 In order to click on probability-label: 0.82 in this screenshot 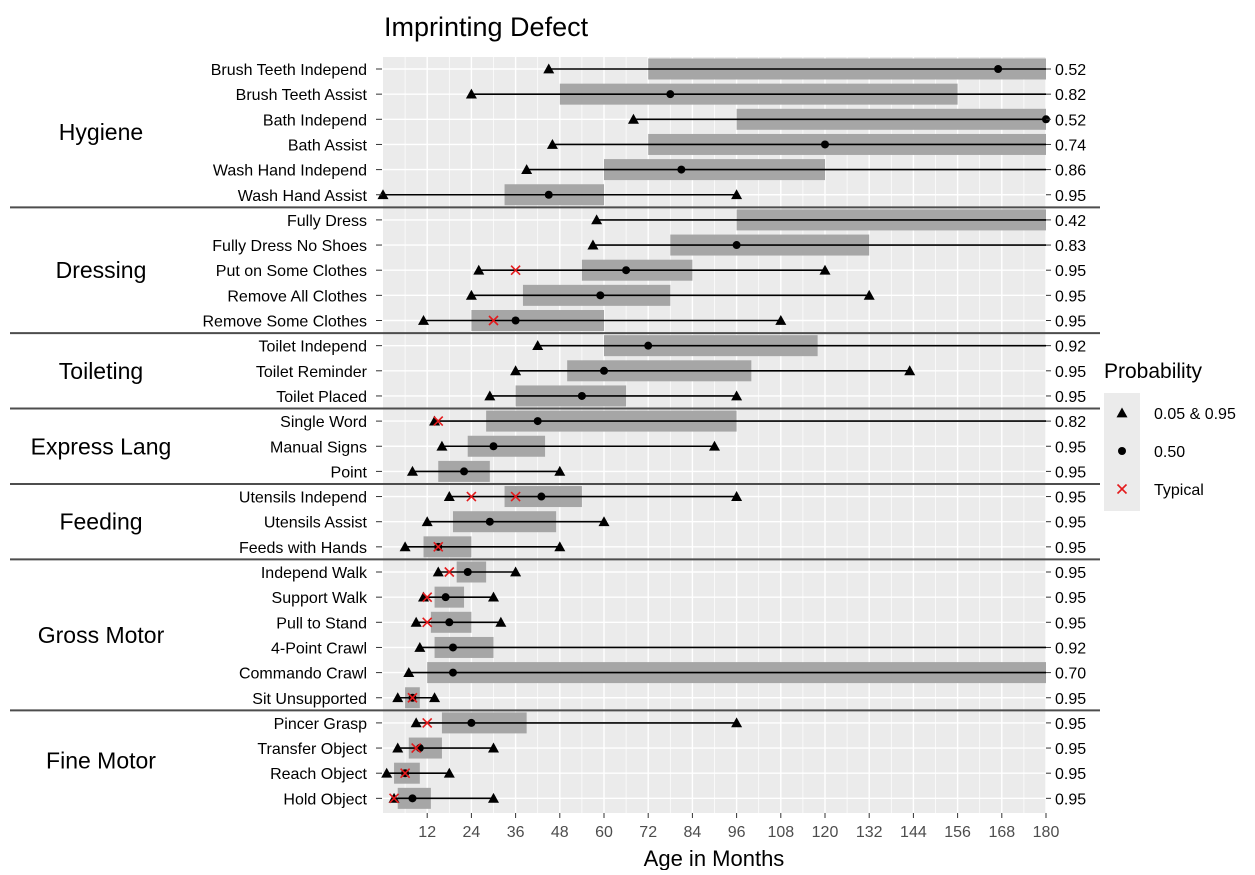, I will do `click(1070, 95)`.